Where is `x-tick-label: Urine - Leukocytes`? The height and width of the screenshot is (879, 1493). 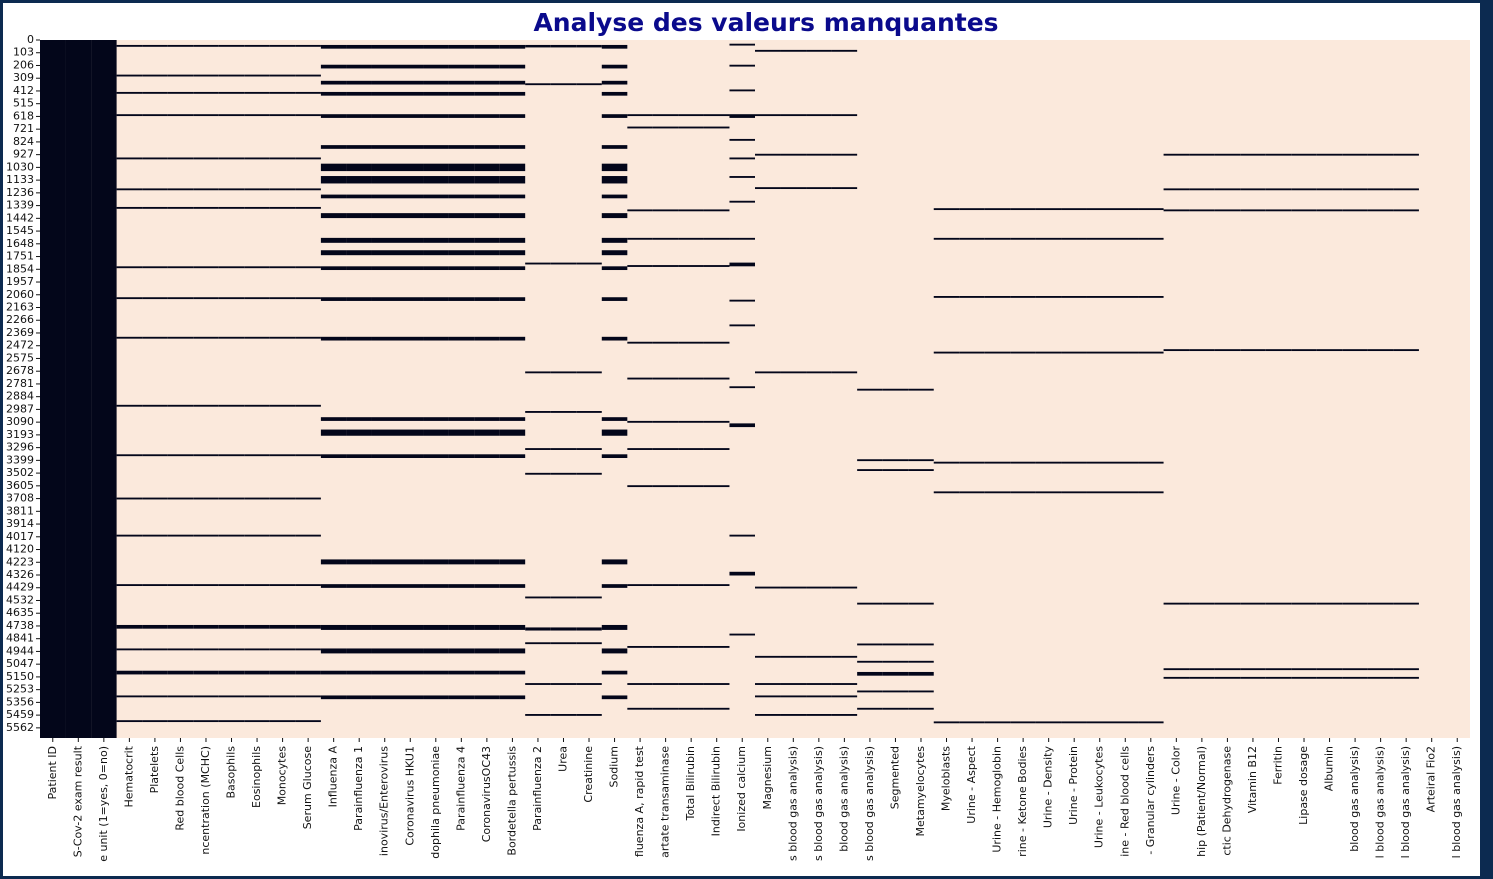 x-tick-label: Urine - Leukocytes is located at coordinates (1099, 797).